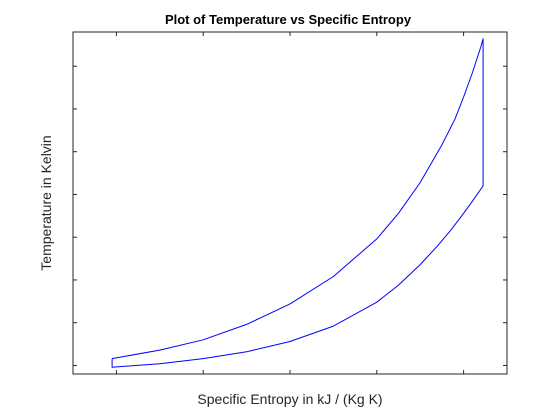  I want to click on chart-title: Plot of Temperature vs Specific Entropy, so click(288, 19).